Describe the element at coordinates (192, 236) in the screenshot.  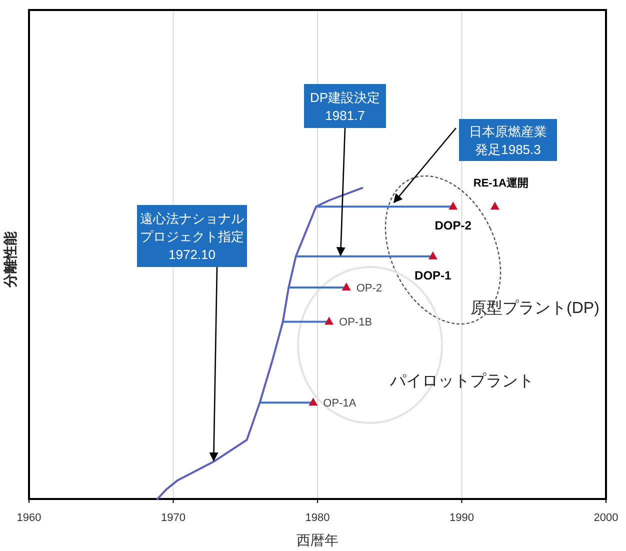
I see `annotation: 遠心法ナショナルプロジェクト指定 1972.10` at that location.